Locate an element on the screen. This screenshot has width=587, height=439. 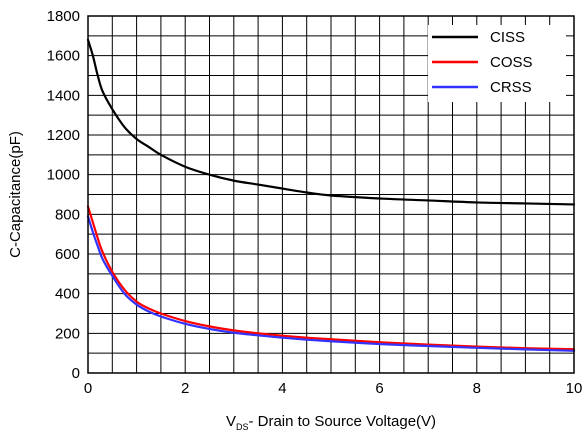
legend: CISS COSS CRSS is located at coordinates (497, 63).